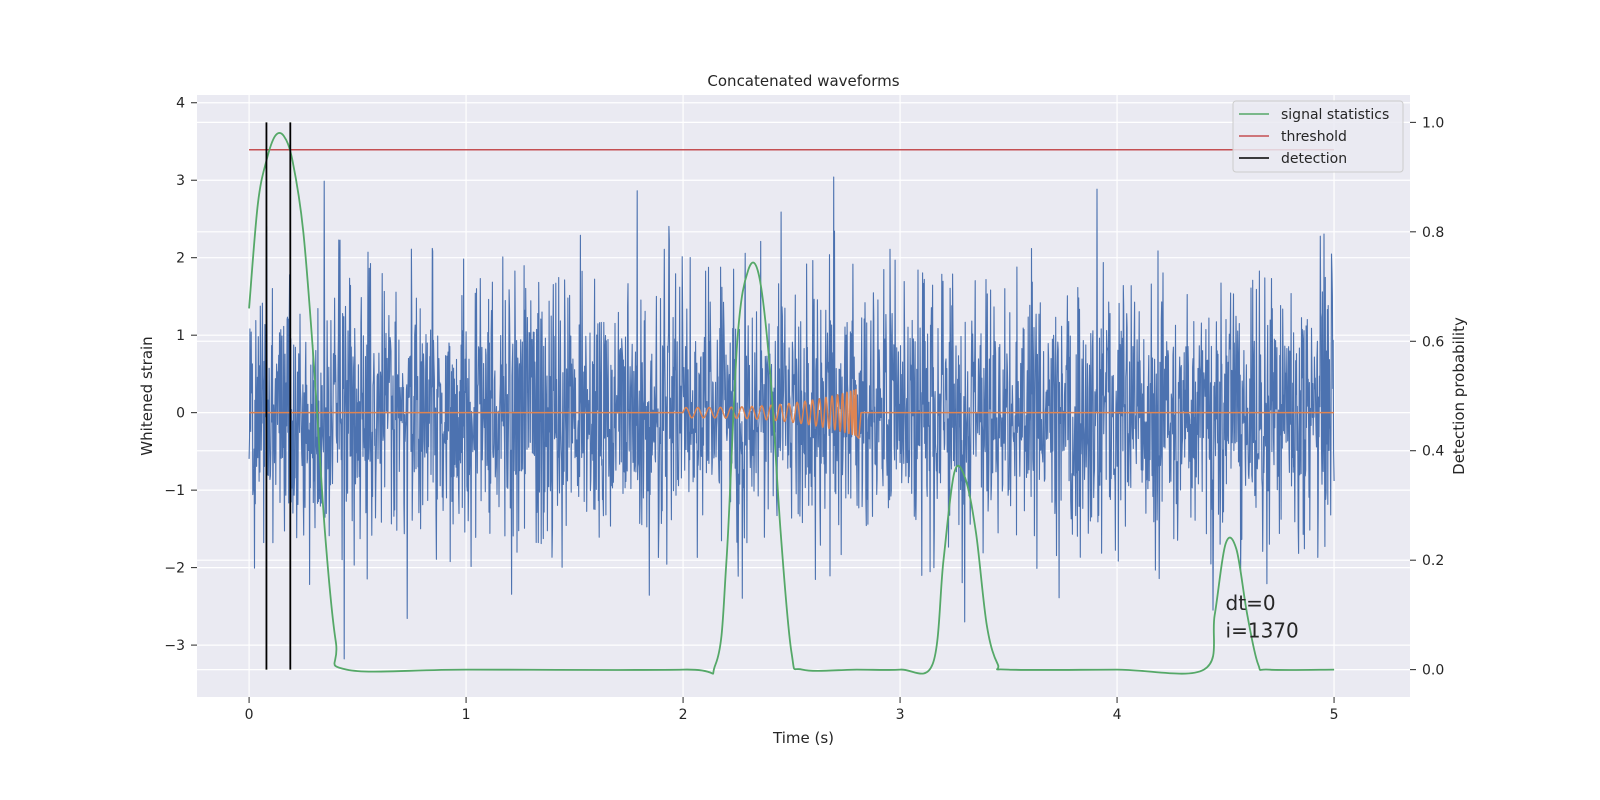 The width and height of the screenshot is (1600, 800). I want to click on annotation-dt: dt=0, so click(1251, 603).